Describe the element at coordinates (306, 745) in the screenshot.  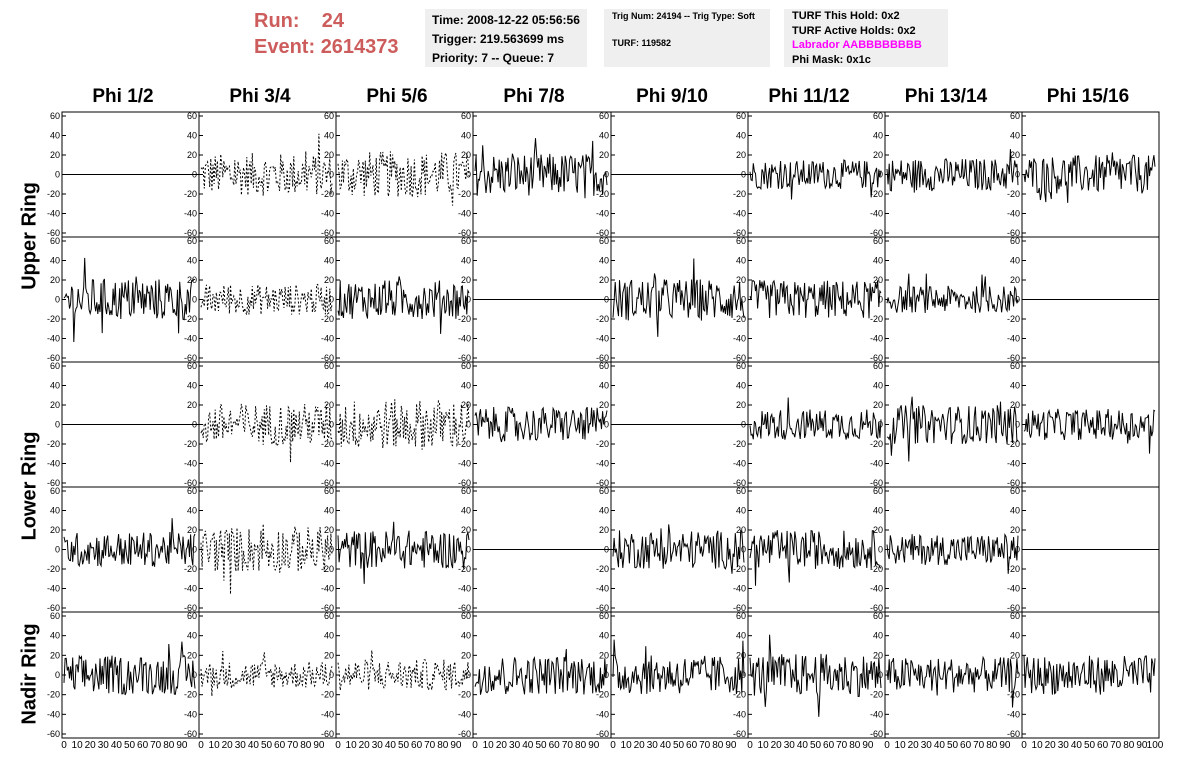
I see `x-tick-label: 80` at that location.